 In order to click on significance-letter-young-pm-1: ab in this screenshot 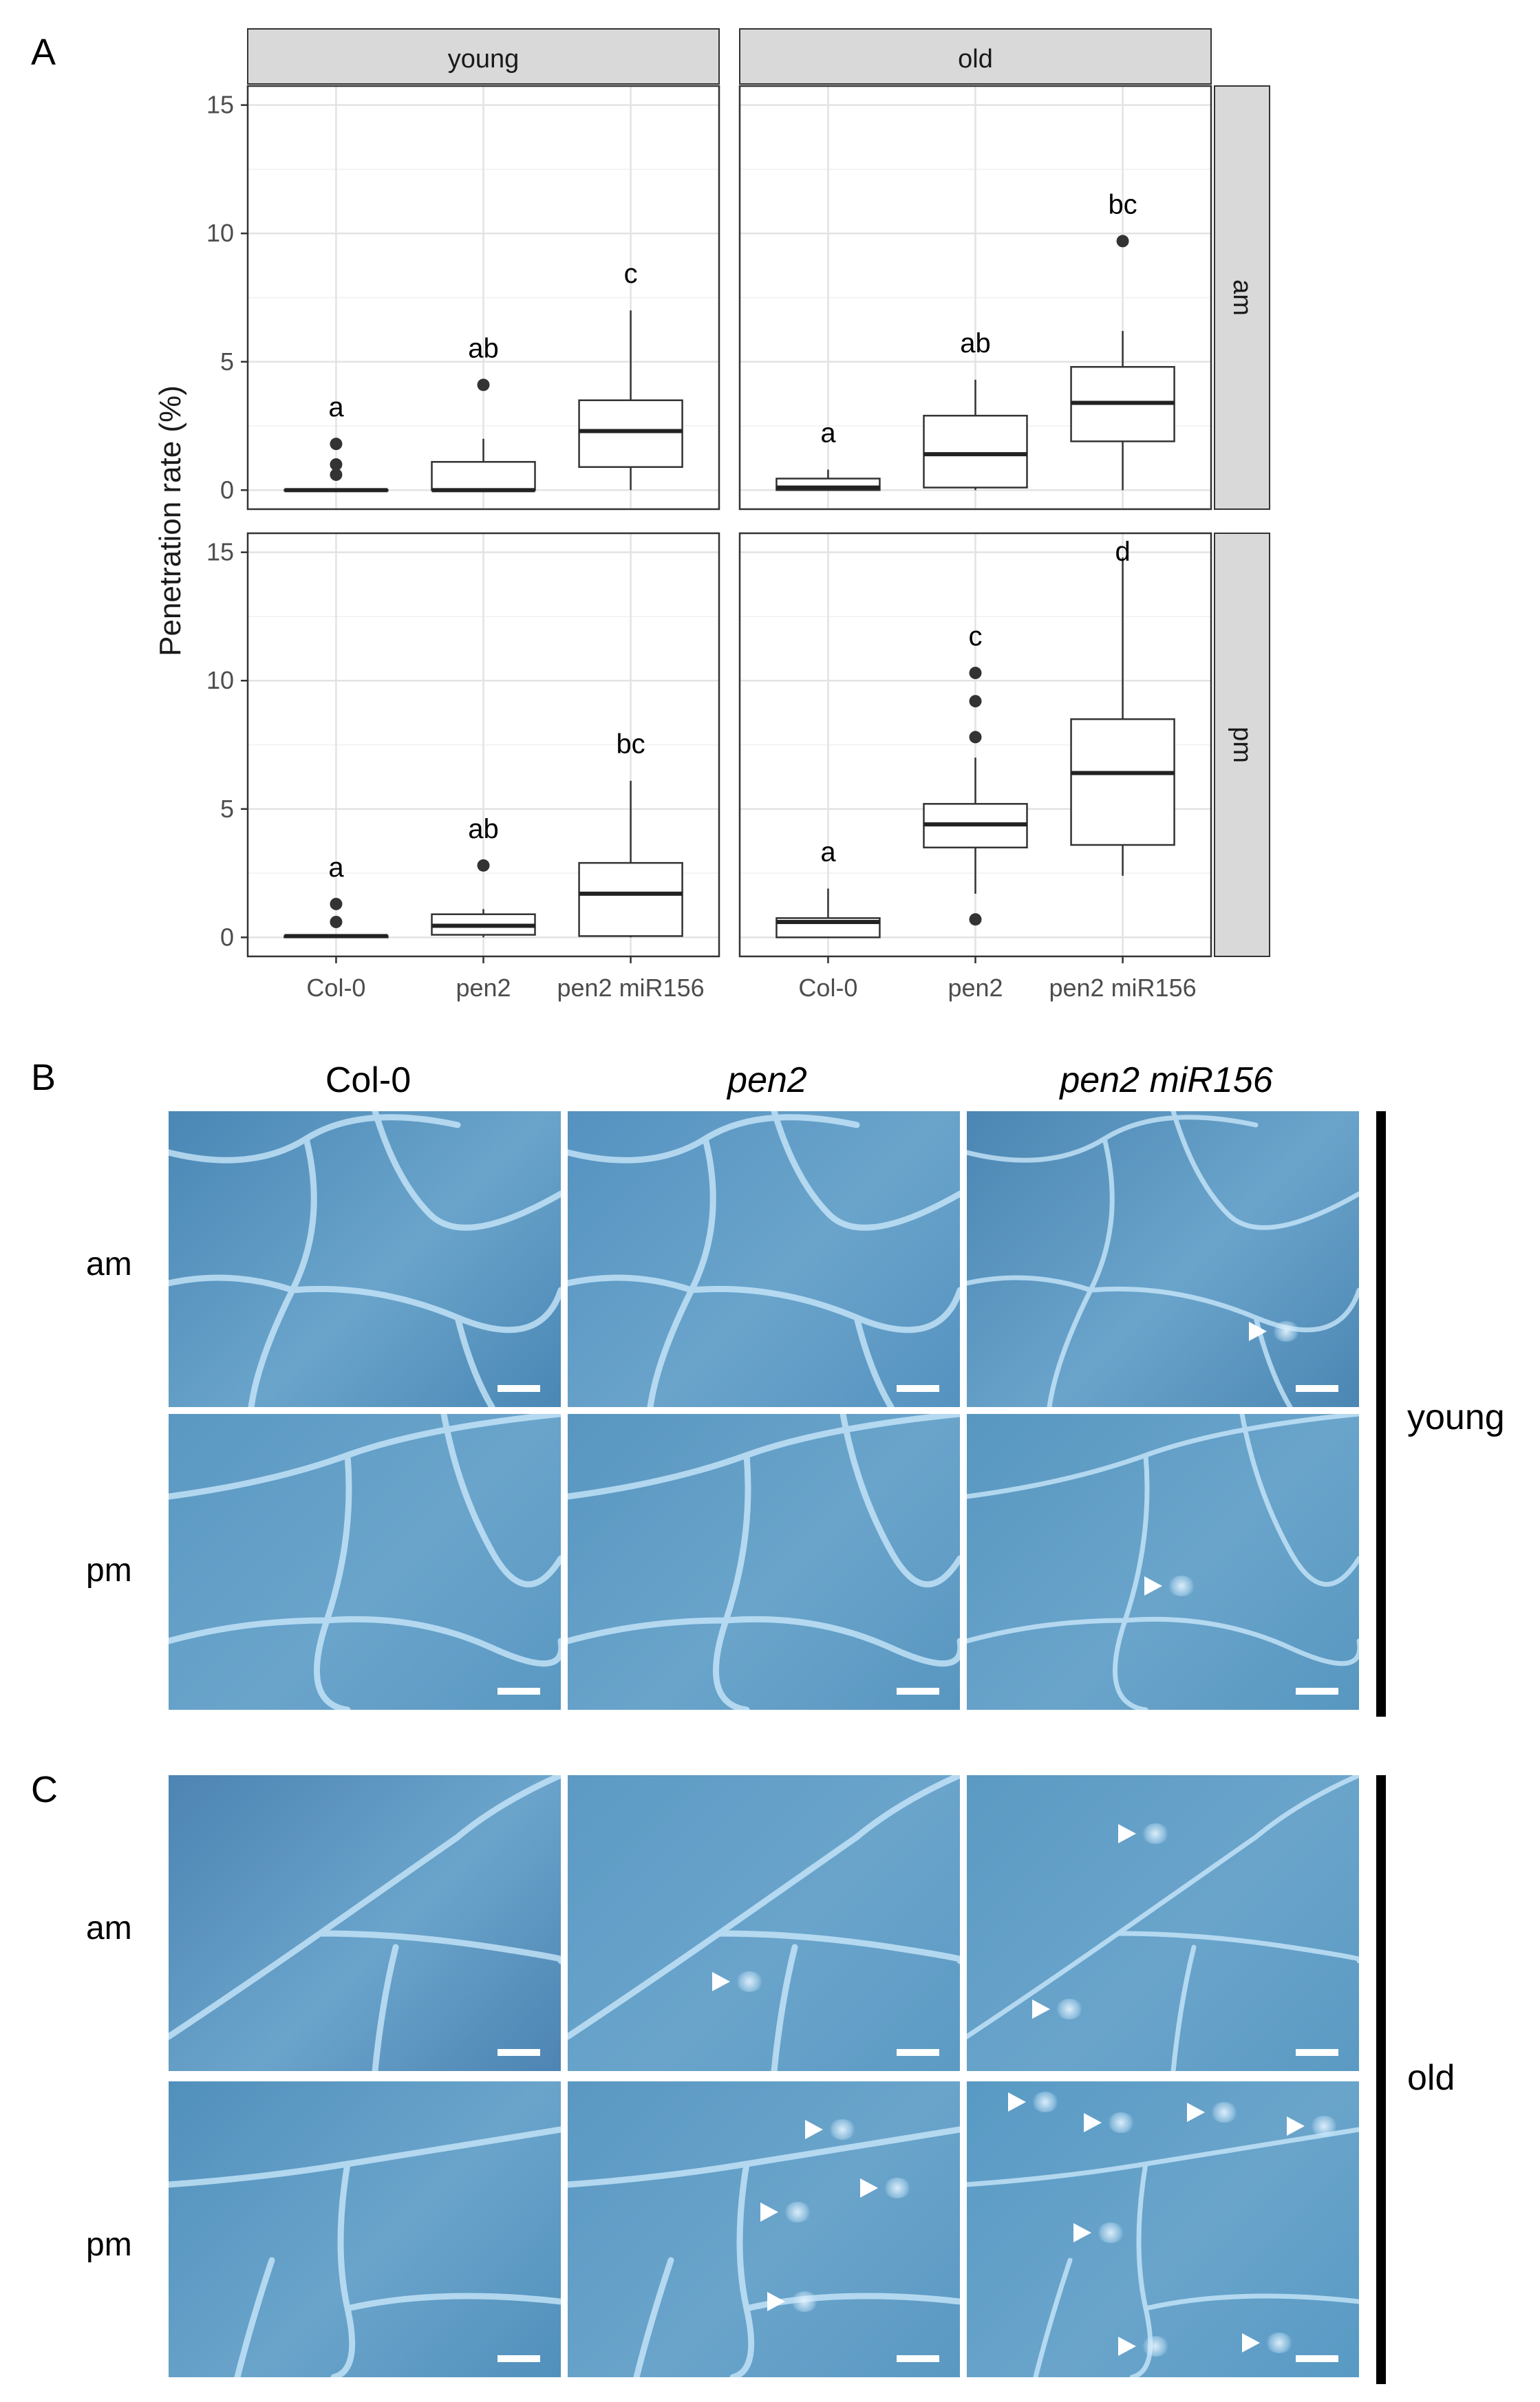, I will do `click(483, 829)`.